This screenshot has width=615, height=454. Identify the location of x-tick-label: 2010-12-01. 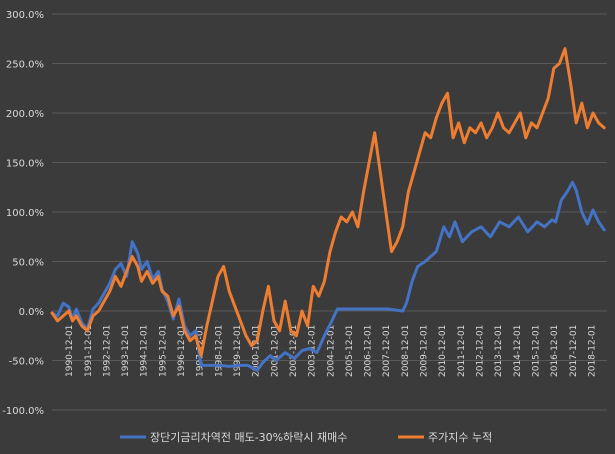
(443, 351).